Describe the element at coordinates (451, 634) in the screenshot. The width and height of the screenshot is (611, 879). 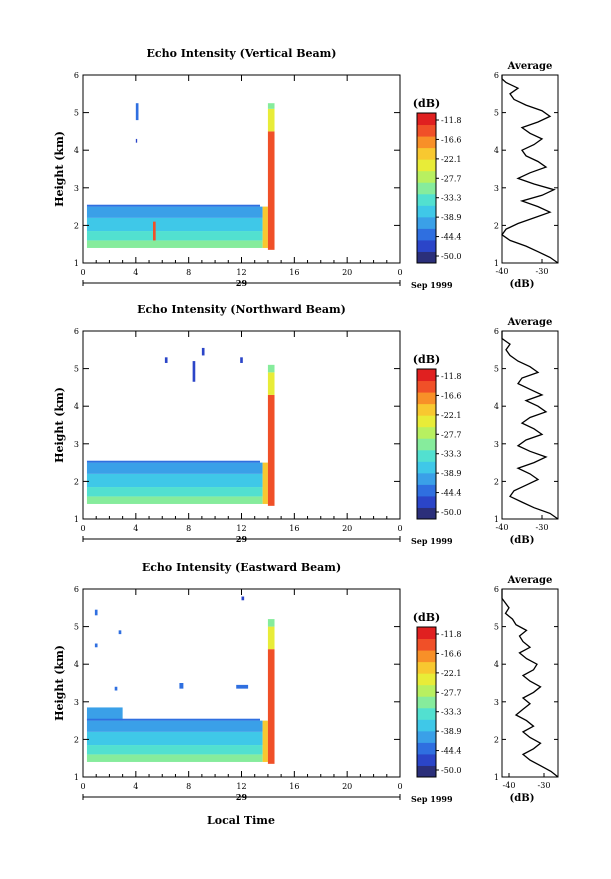
I see `colorbar-tick-label: -11.8` at that location.